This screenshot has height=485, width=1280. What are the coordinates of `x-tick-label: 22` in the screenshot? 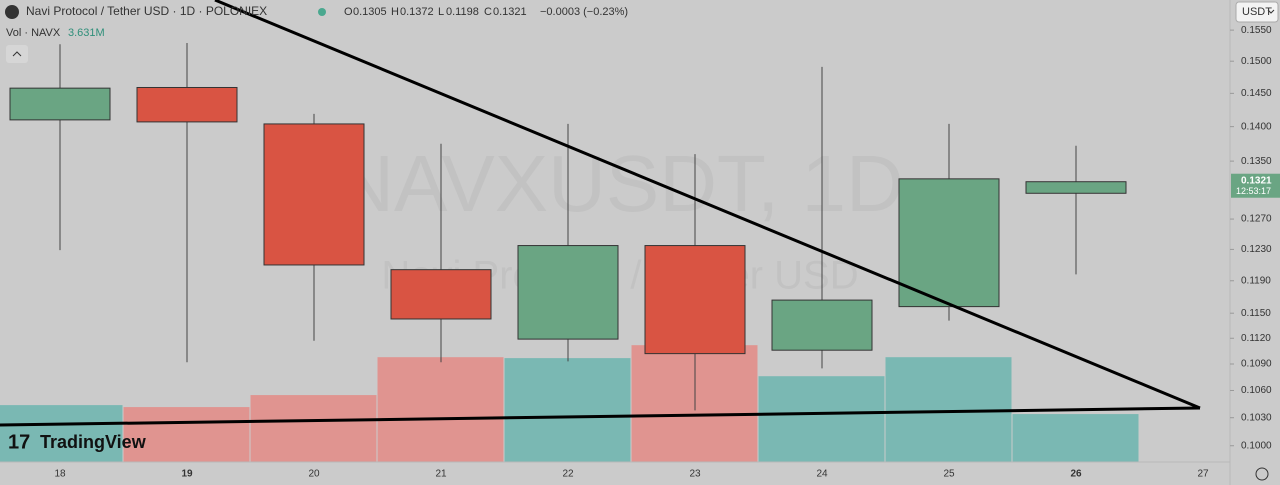 It's located at (568, 474).